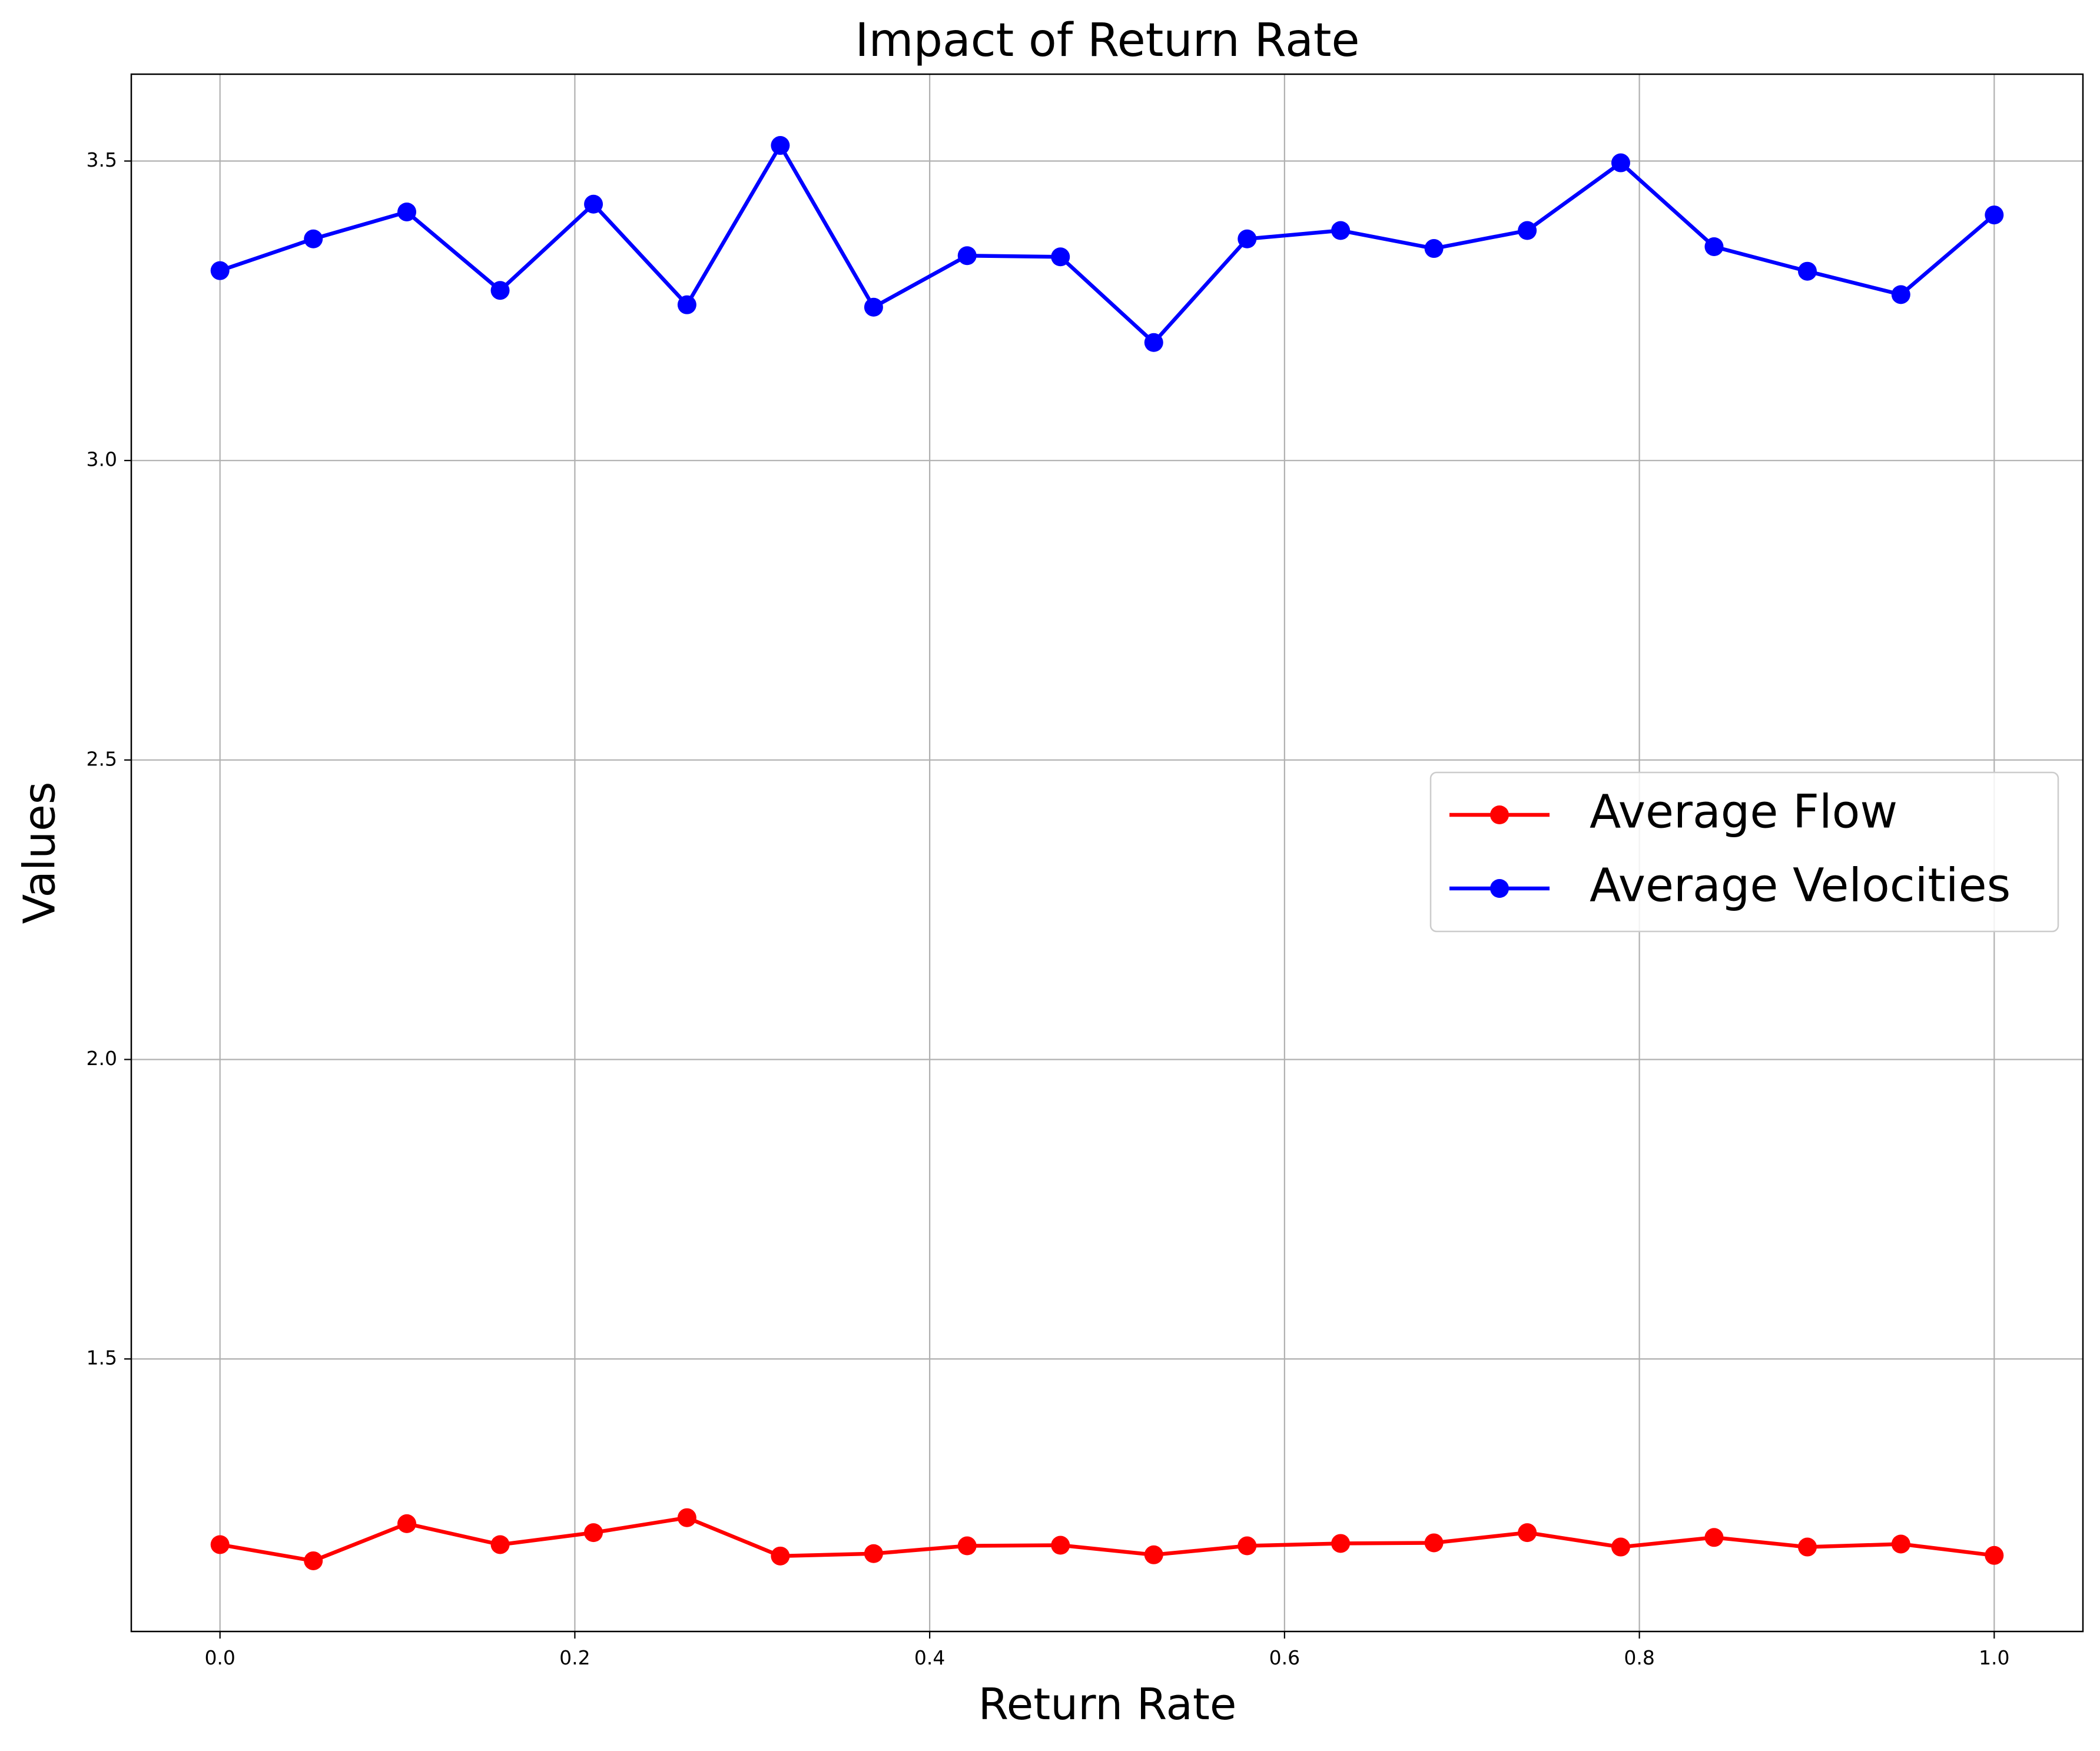 This screenshot has width=2100, height=1751. I want to click on legend-entry-average-flow: Average Flow, so click(1673, 811).